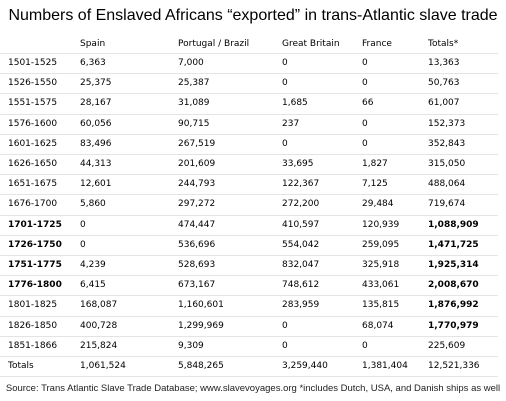 The image size is (506, 401). I want to click on row-label: 1751-1775, so click(35, 265).